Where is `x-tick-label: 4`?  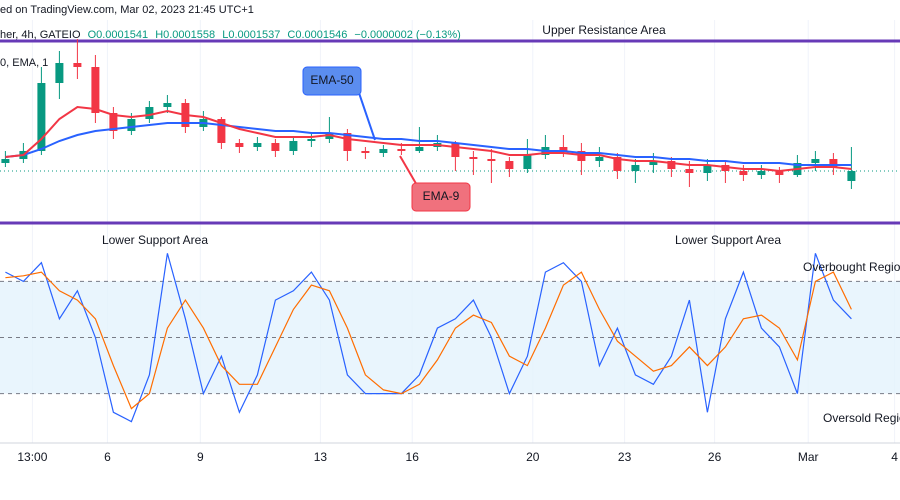 x-tick-label: 4 is located at coordinates (894, 457).